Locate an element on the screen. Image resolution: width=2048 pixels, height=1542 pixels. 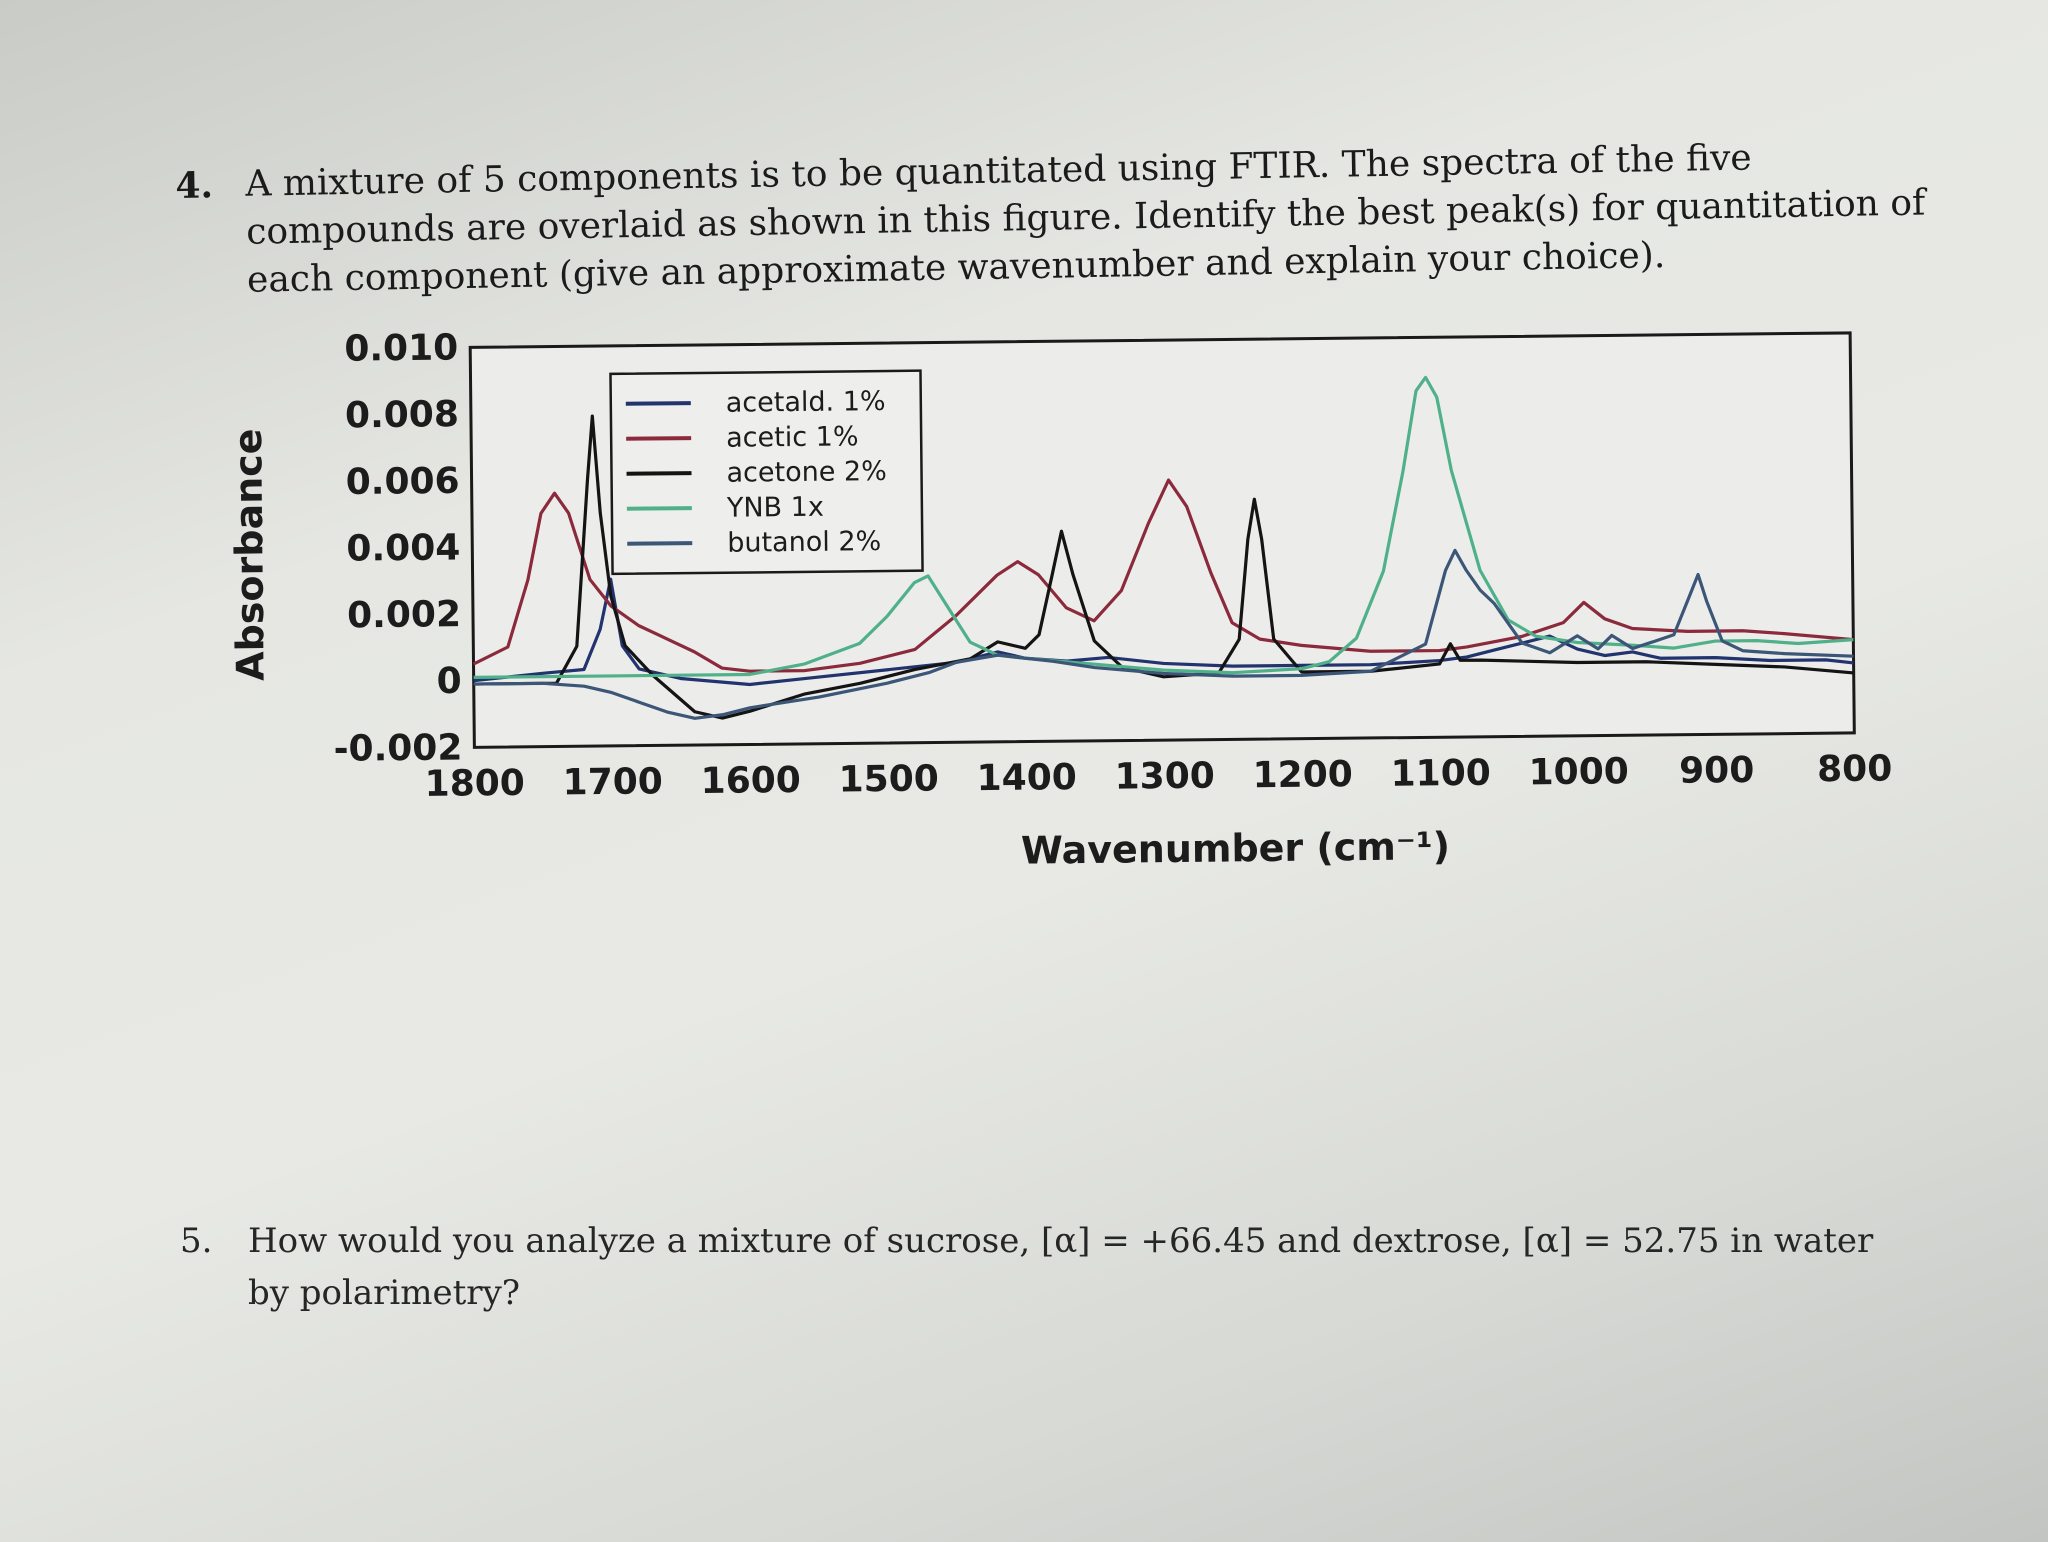
y-tick-label: 0.004 is located at coordinates (403, 548).